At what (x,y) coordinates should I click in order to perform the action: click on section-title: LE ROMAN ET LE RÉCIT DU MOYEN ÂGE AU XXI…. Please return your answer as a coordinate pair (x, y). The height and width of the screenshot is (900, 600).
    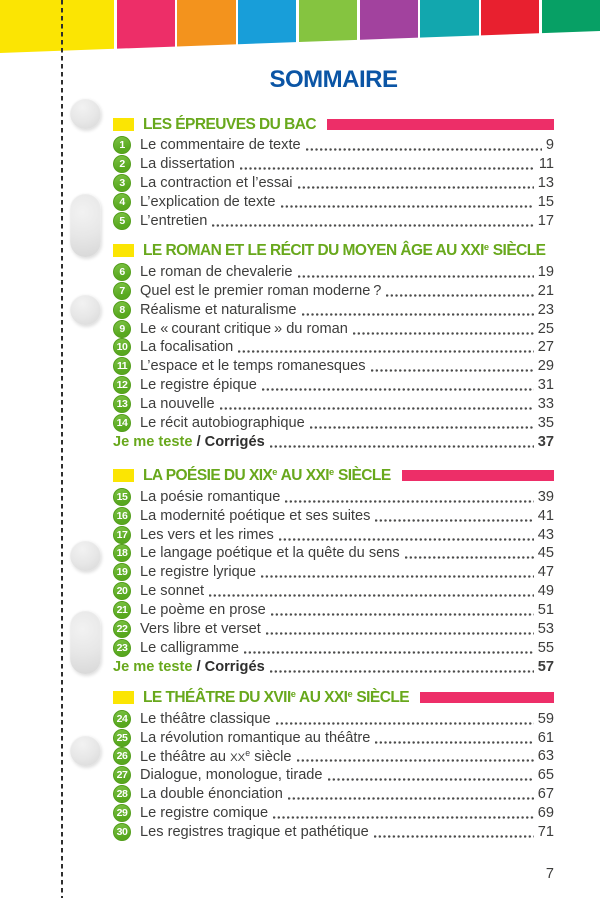
    Looking at the image, I should click on (344, 250).